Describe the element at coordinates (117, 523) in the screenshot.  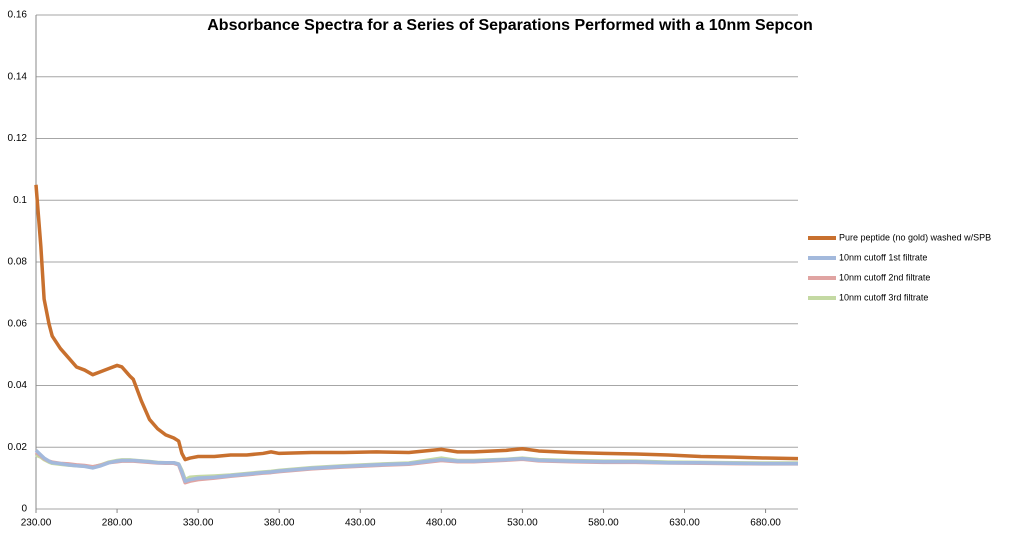
I see `x-tick-label: 280.00` at that location.